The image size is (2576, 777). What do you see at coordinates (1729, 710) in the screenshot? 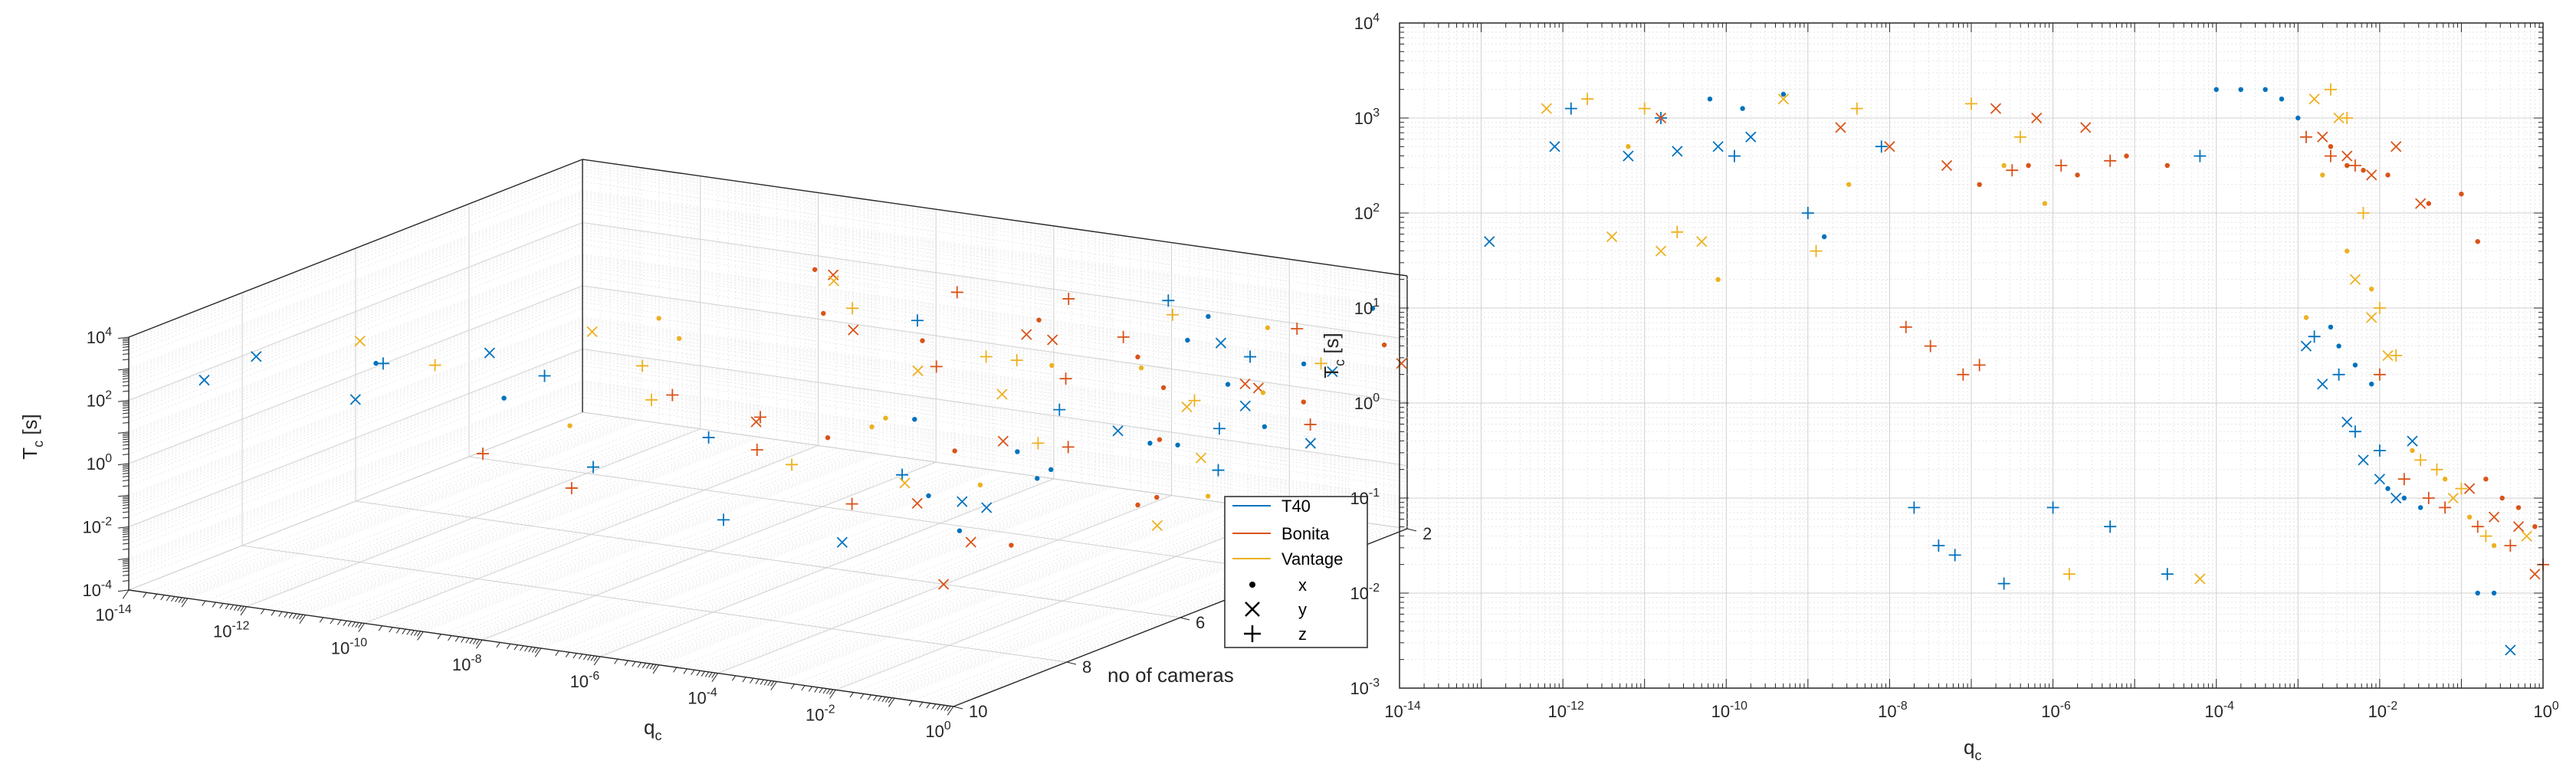
I see `x2-tick-label: 10⁻¹⁰` at bounding box center [1729, 710].